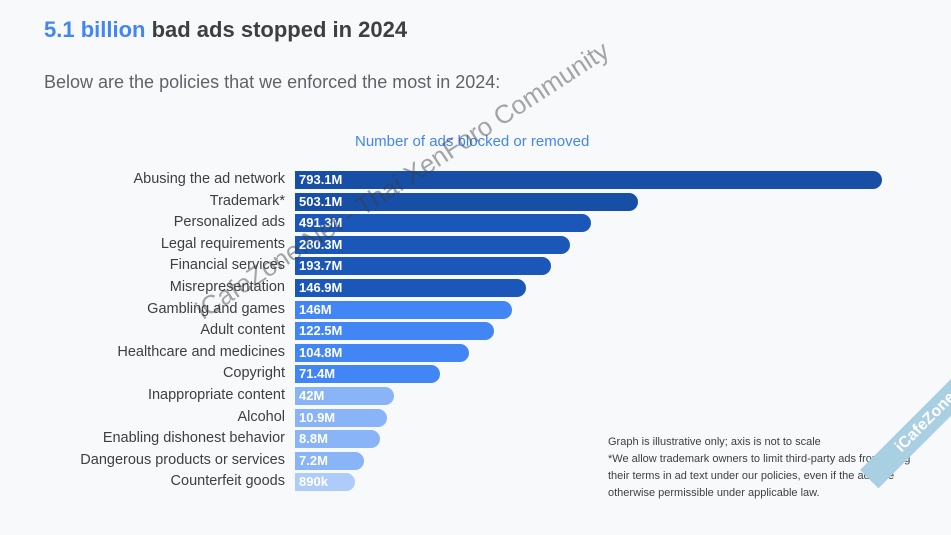  I want to click on data-label: 280.3M, so click(321, 244).